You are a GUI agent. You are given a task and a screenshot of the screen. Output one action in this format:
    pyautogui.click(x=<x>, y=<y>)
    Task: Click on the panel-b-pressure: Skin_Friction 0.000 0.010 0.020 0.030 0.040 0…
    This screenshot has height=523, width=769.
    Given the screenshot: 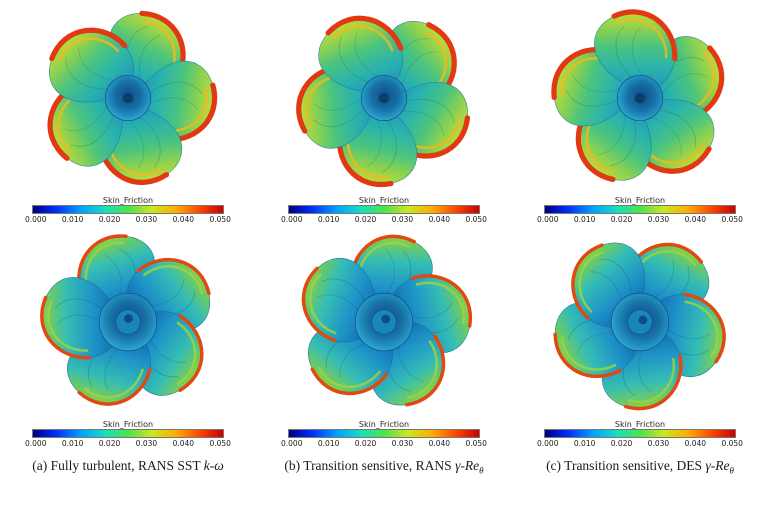 What is the action you would take?
    pyautogui.click(x=384, y=336)
    